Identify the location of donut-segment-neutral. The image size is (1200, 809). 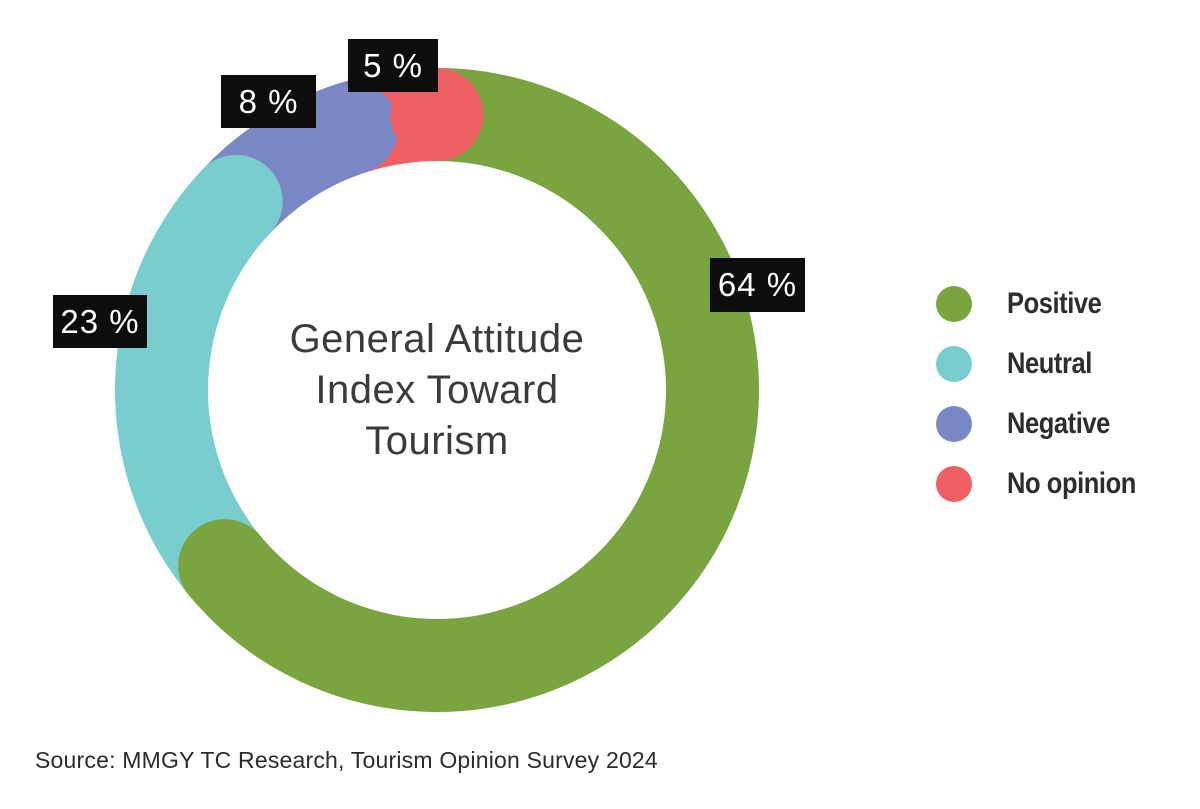
(193, 382).